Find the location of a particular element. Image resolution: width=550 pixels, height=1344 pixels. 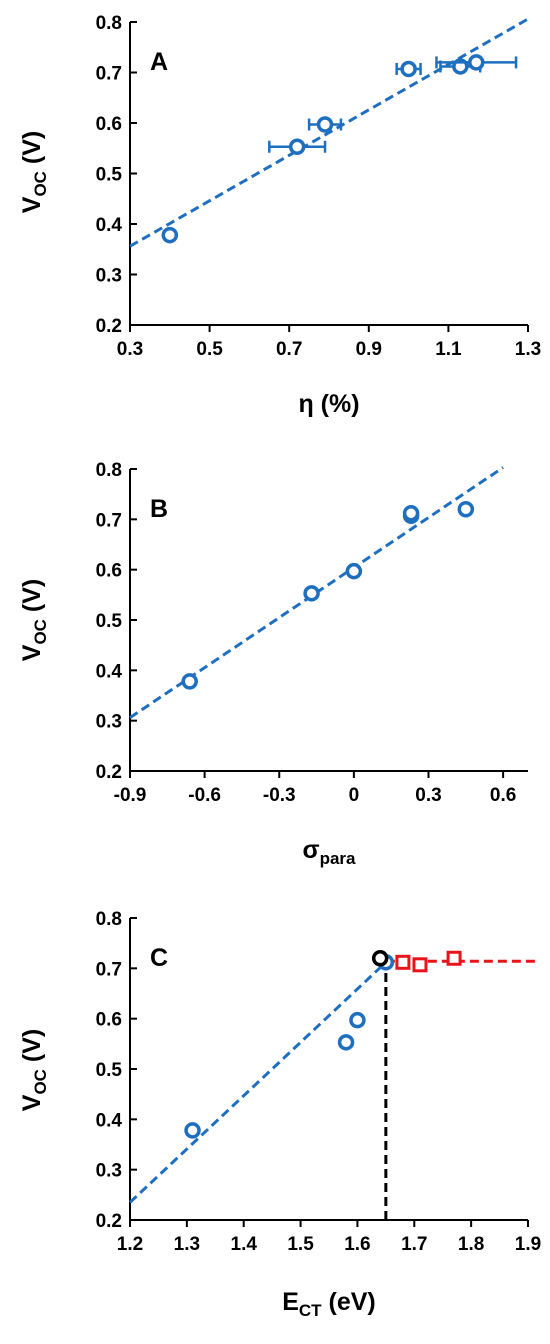

x-tick-label: 1.5 is located at coordinates (300, 1244).